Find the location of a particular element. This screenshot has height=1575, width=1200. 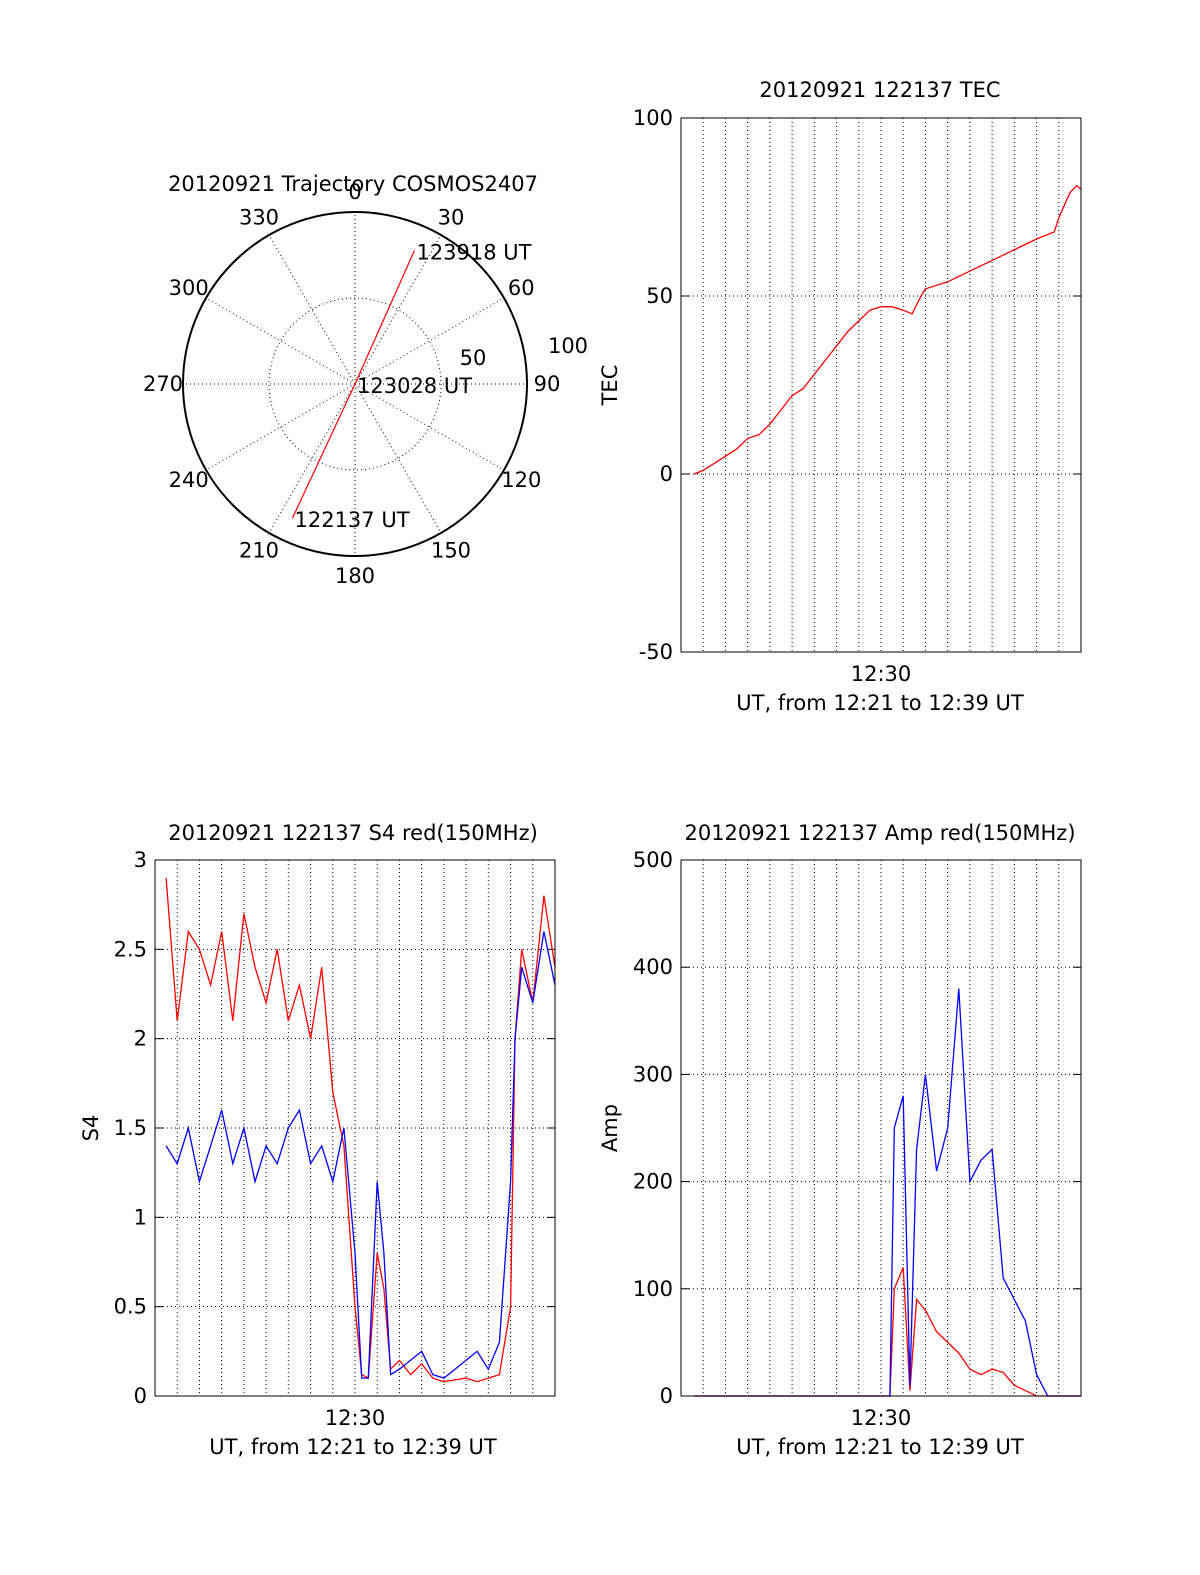

s4-ylabel: S4 is located at coordinates (91, 1128).